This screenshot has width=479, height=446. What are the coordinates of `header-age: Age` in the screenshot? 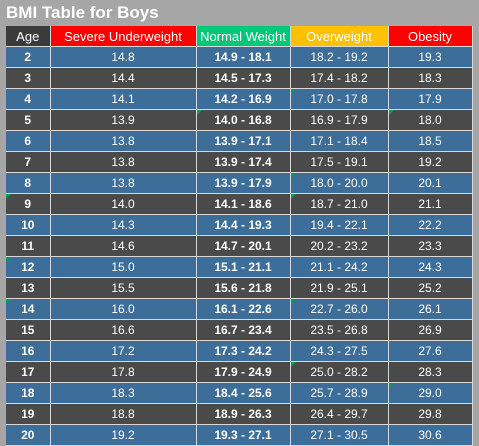 It's located at (28, 36).